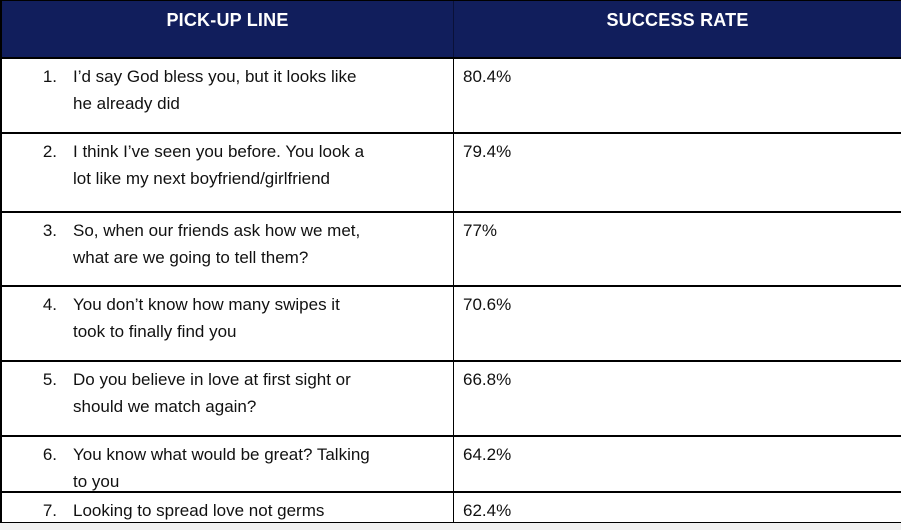 This screenshot has width=901, height=530. Describe the element at coordinates (677, 249) in the screenshot. I see `success-rate-cell: 77%` at that location.